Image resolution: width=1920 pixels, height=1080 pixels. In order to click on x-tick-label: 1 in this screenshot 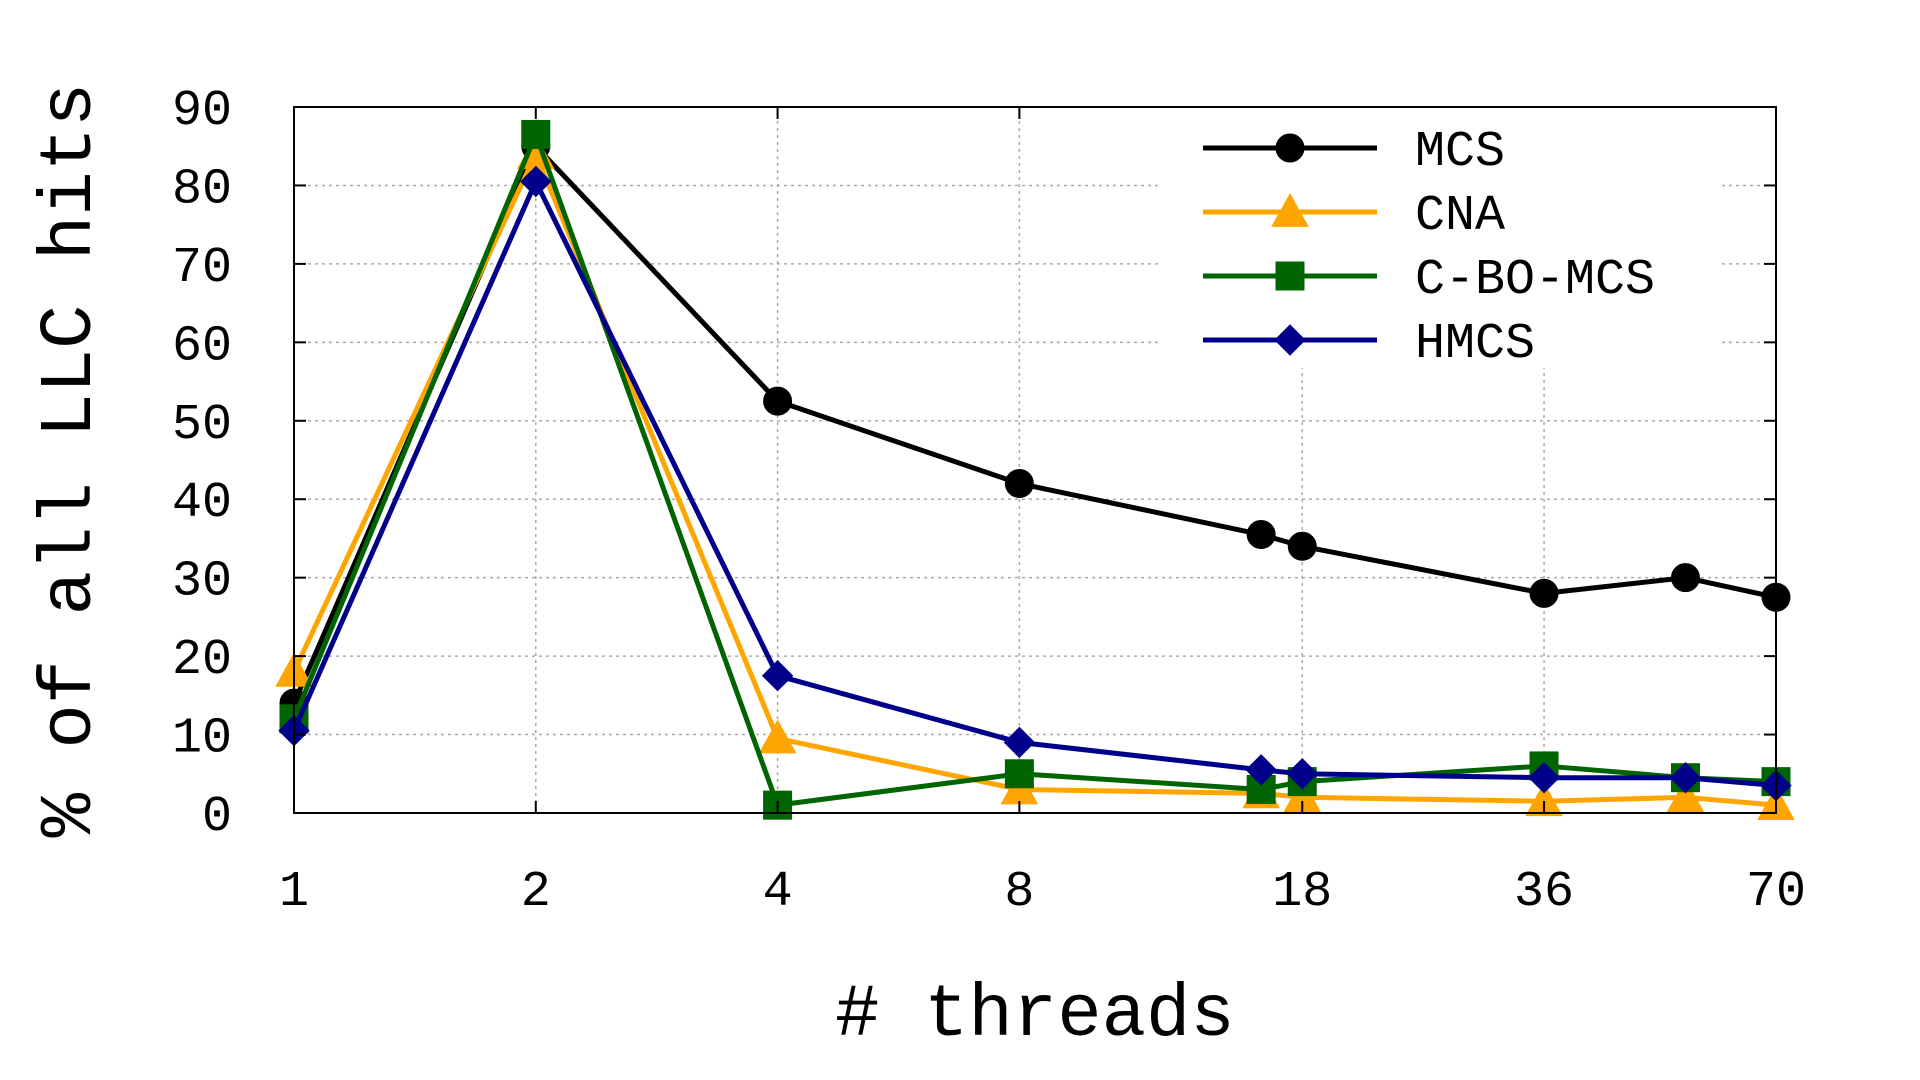, I will do `click(294, 892)`.